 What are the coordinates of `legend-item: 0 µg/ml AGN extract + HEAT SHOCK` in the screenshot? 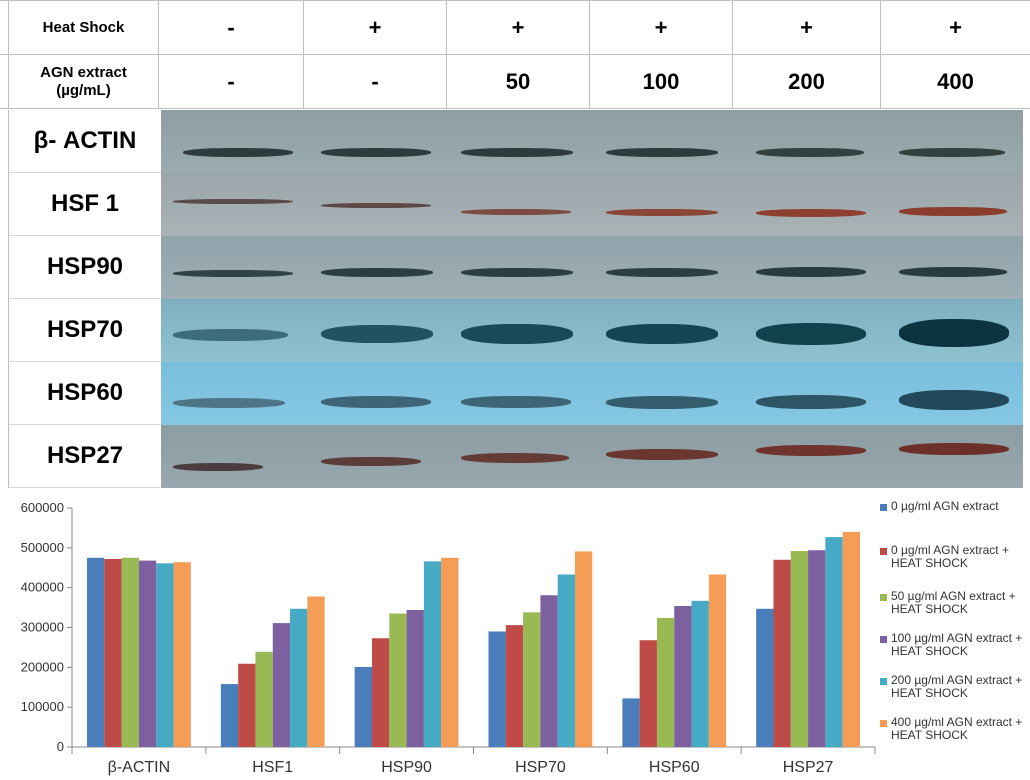 It's located at (954, 557).